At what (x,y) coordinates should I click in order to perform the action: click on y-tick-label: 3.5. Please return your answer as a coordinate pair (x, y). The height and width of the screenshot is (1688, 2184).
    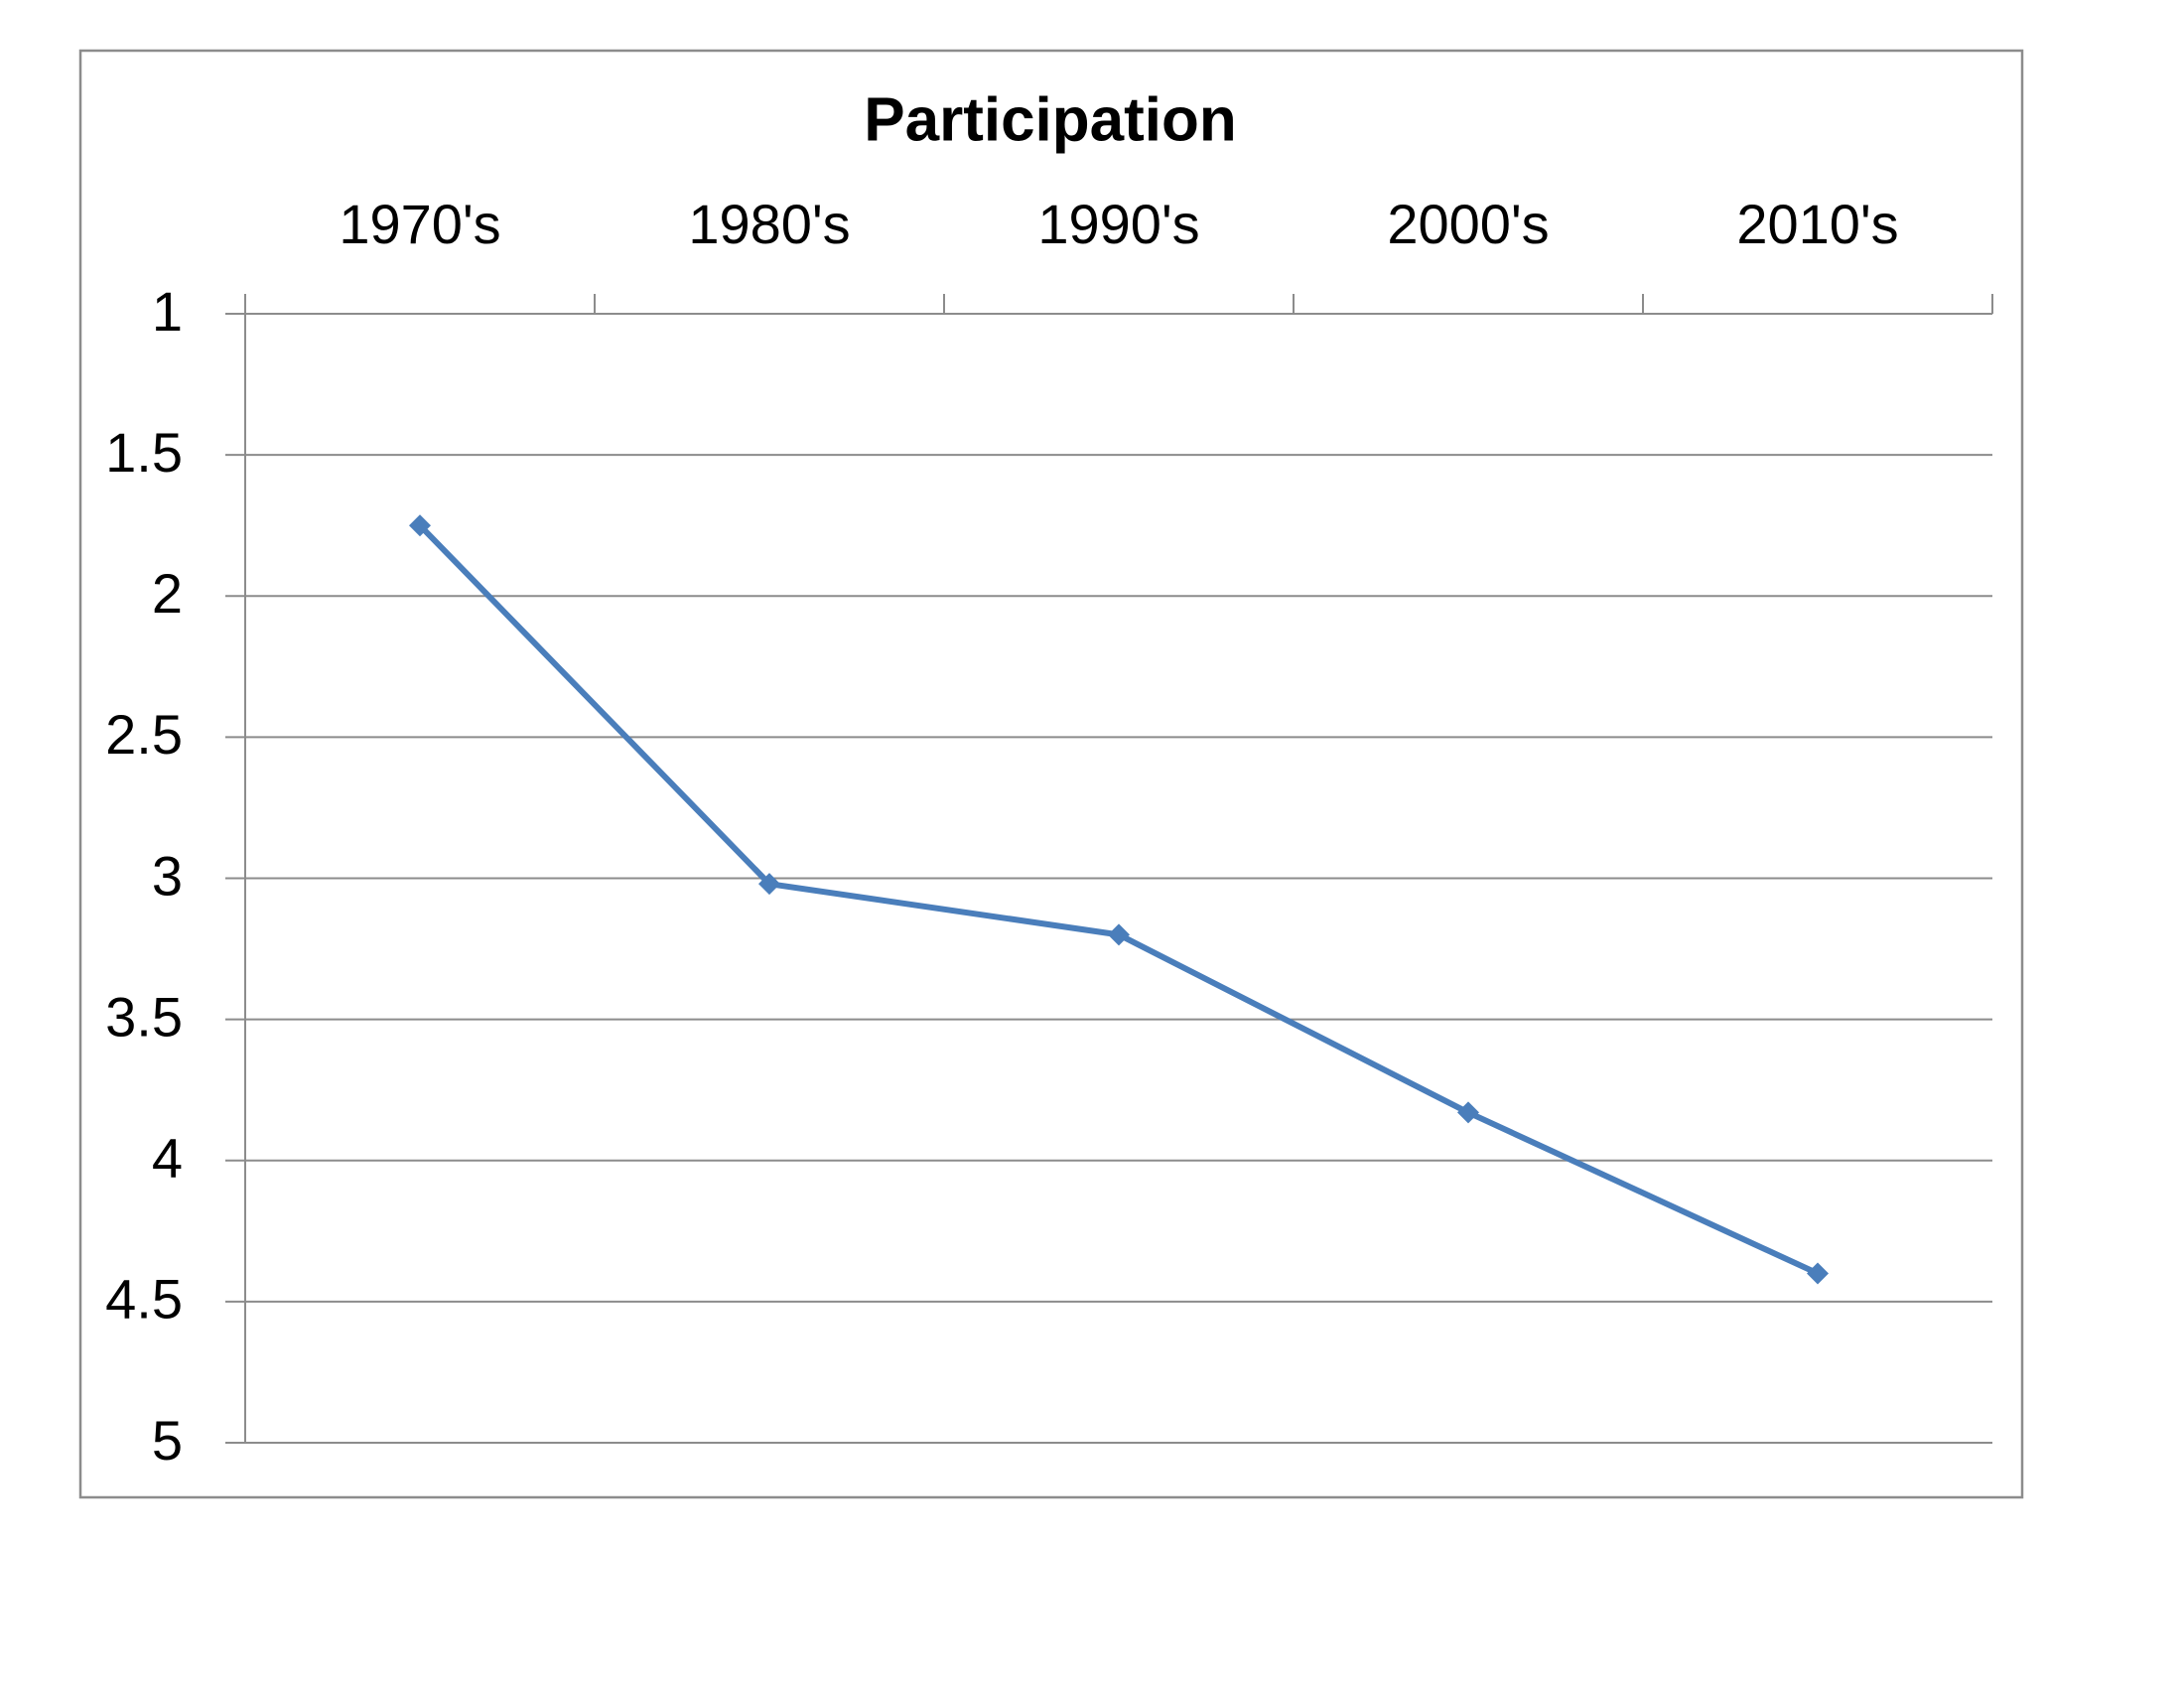
    Looking at the image, I should click on (144, 1016).